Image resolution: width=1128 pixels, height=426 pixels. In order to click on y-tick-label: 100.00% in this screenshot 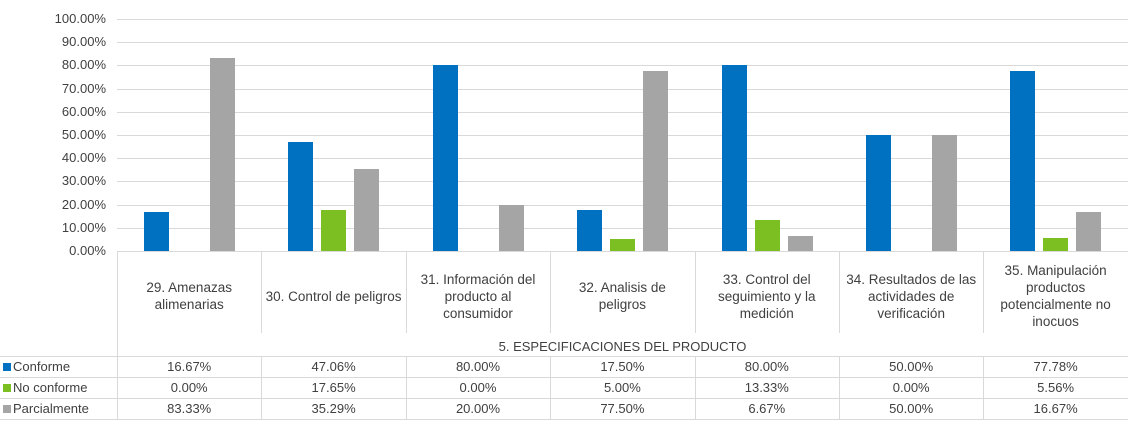, I will do `click(80, 18)`.